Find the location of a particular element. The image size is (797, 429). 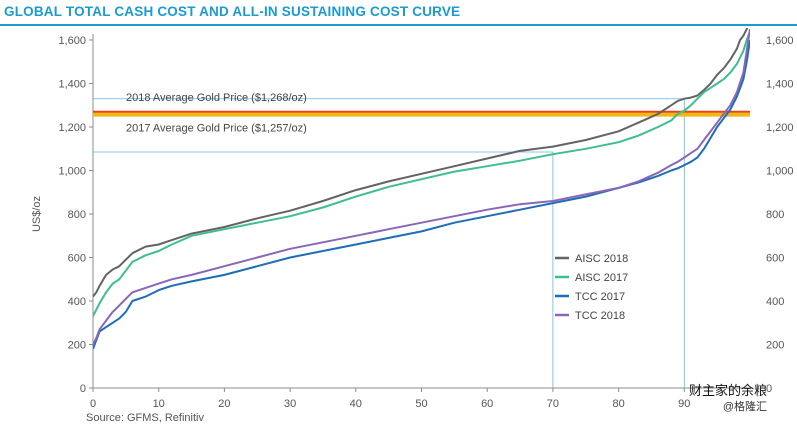

x-tick-label: 10 is located at coordinates (159, 404).